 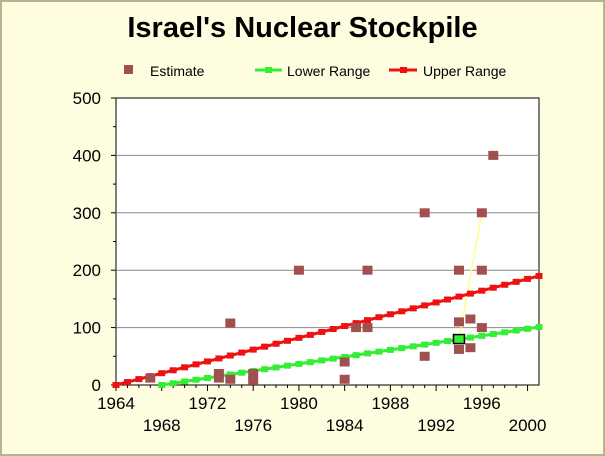 I want to click on y-tick-label-500: 500, so click(x=87, y=98).